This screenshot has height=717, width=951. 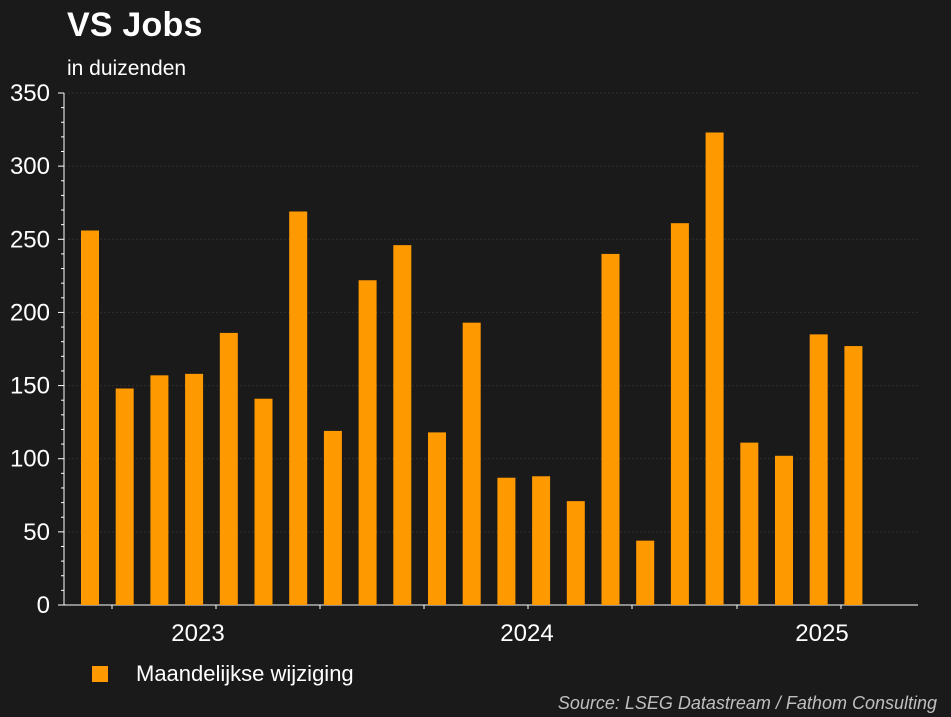 What do you see at coordinates (36, 532) in the screenshot?
I see `y-tick-label: 50` at bounding box center [36, 532].